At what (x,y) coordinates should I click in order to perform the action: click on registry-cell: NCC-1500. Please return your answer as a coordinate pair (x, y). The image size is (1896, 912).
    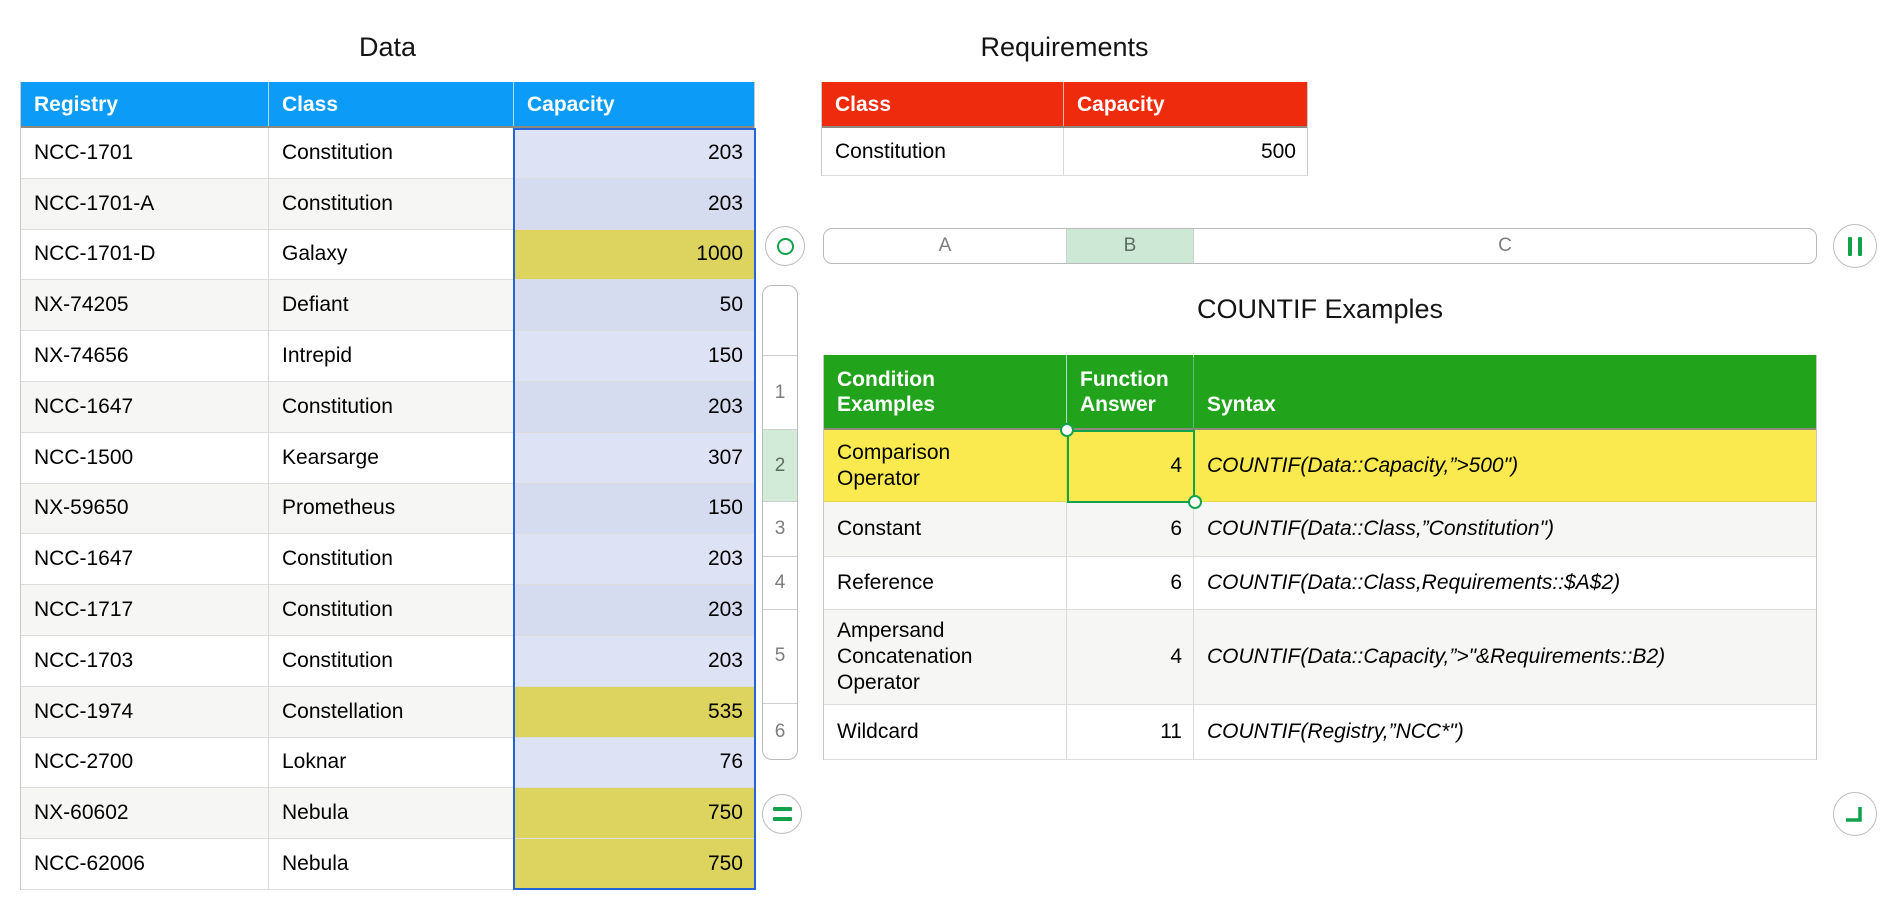
    Looking at the image, I should click on (145, 458).